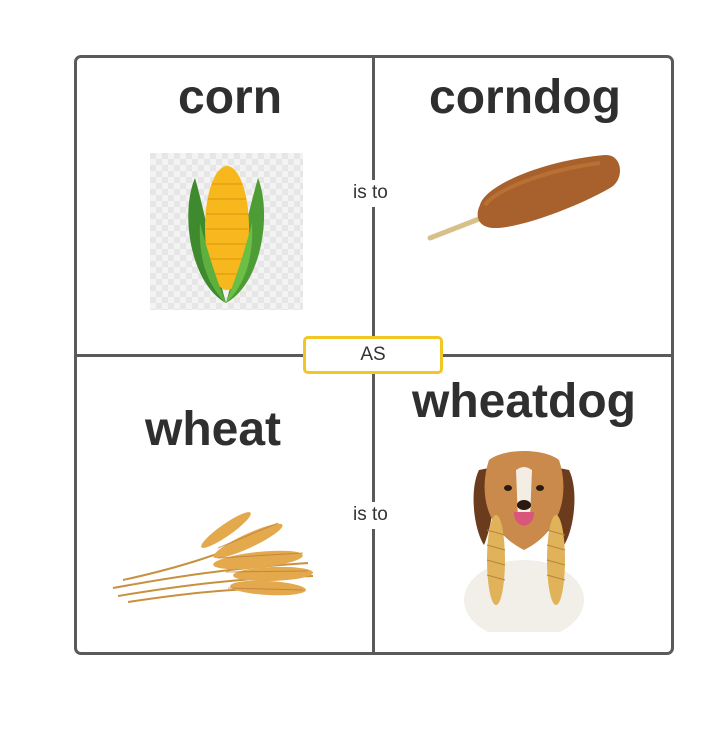  Describe the element at coordinates (370, 193) in the screenshot. I see `connector-is-to-top: is to` at that location.